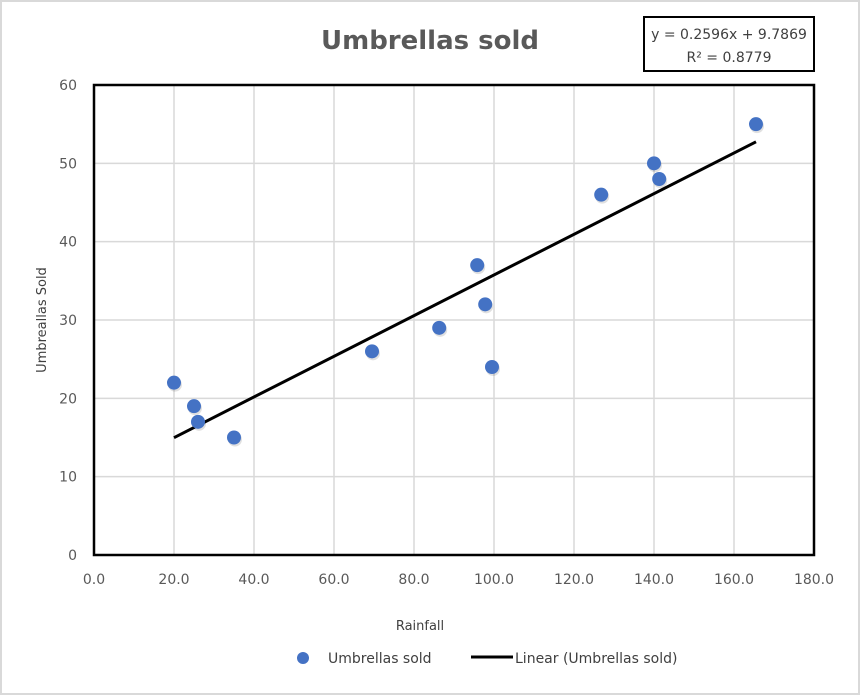 The width and height of the screenshot is (860, 695). Describe the element at coordinates (380, 659) in the screenshot. I see `legend-label-umbrellas-sold: Umbrellas sold` at that location.